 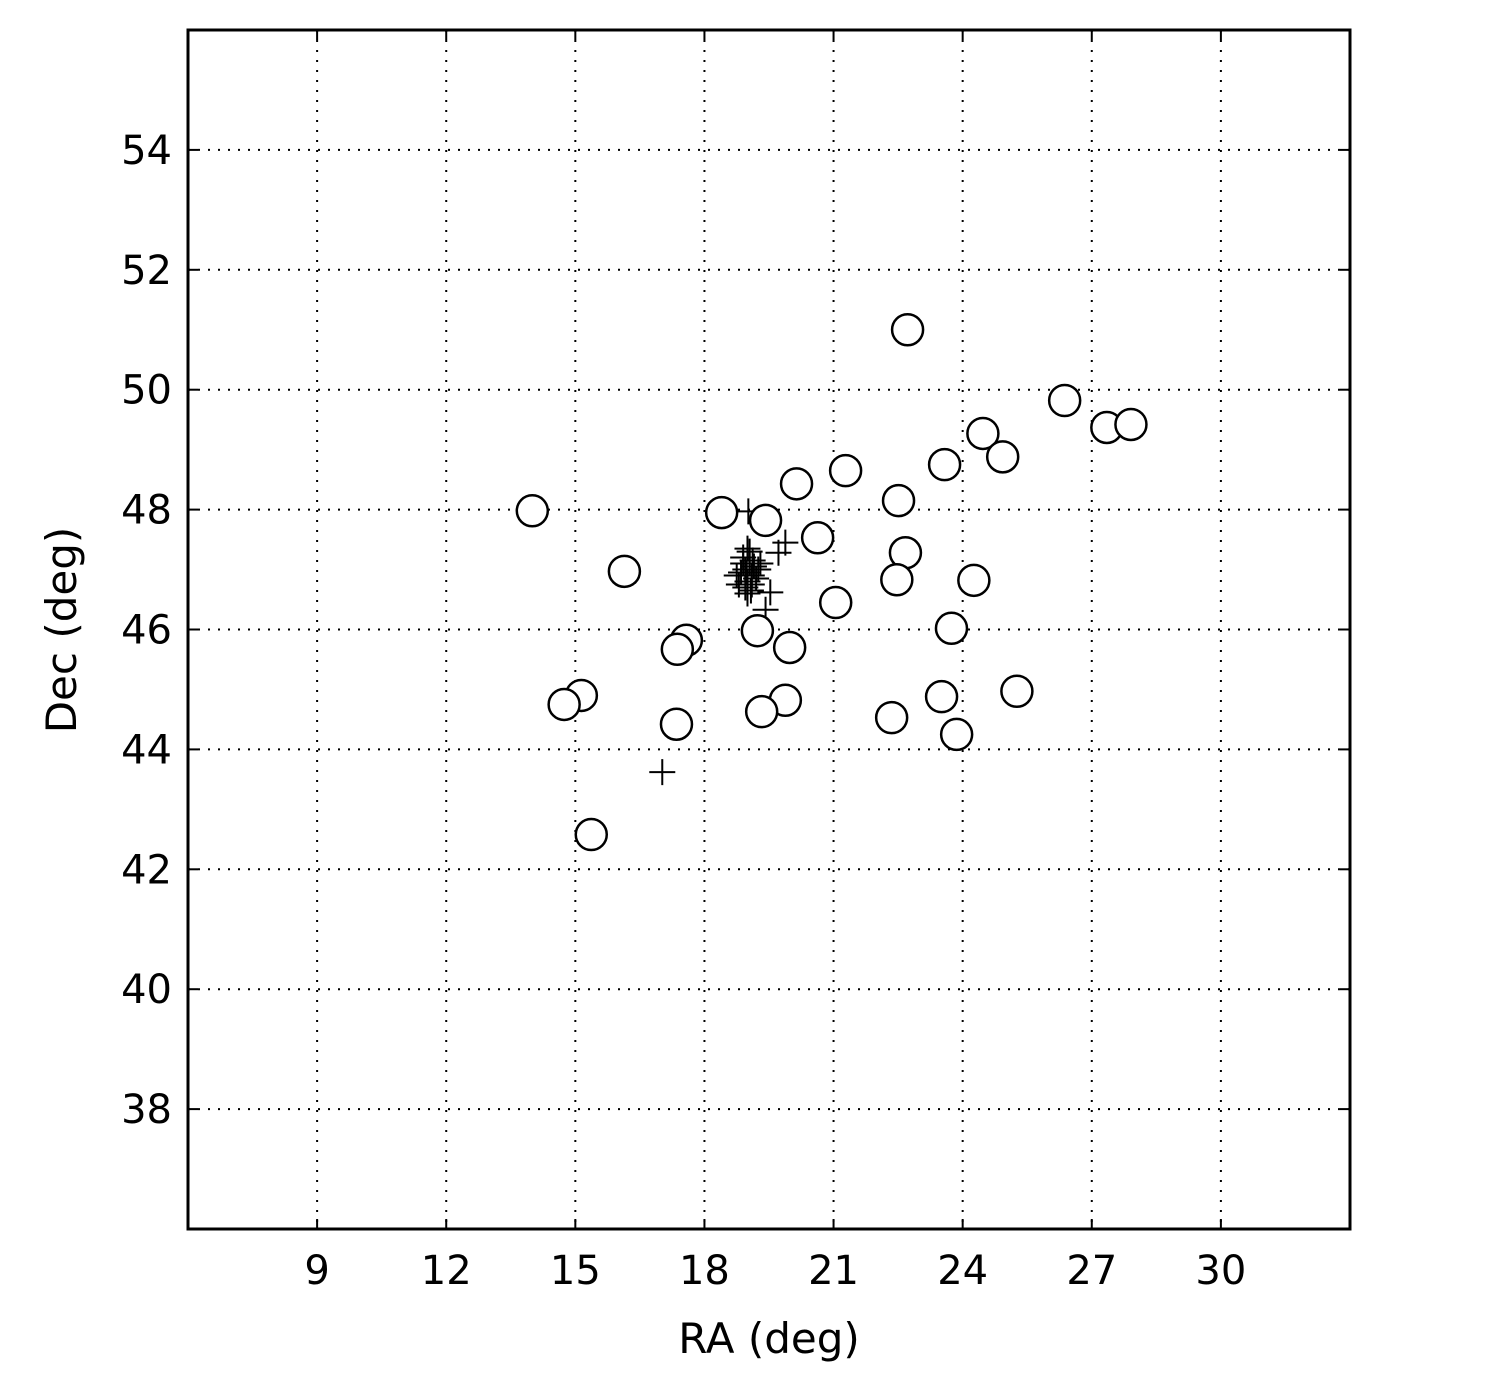 What do you see at coordinates (61, 630) in the screenshot?
I see `y-axis-label: Dec (deg)` at bounding box center [61, 630].